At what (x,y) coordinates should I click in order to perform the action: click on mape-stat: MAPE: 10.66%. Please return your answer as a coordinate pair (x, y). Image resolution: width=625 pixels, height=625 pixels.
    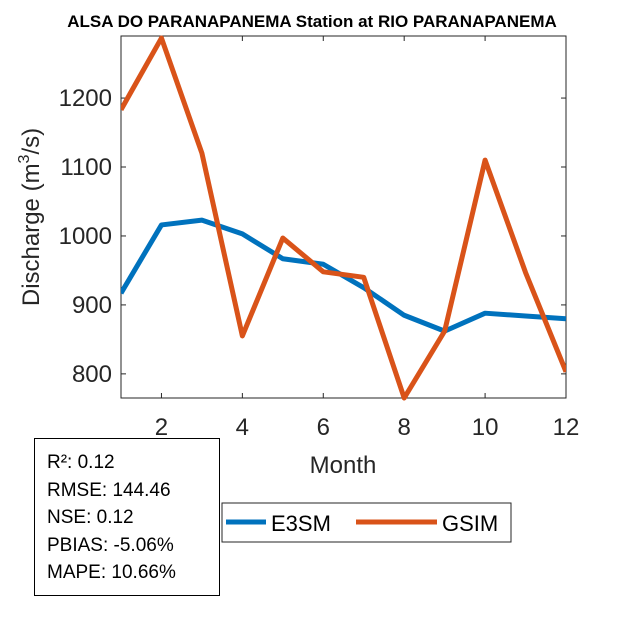
    Looking at the image, I should click on (111, 572).